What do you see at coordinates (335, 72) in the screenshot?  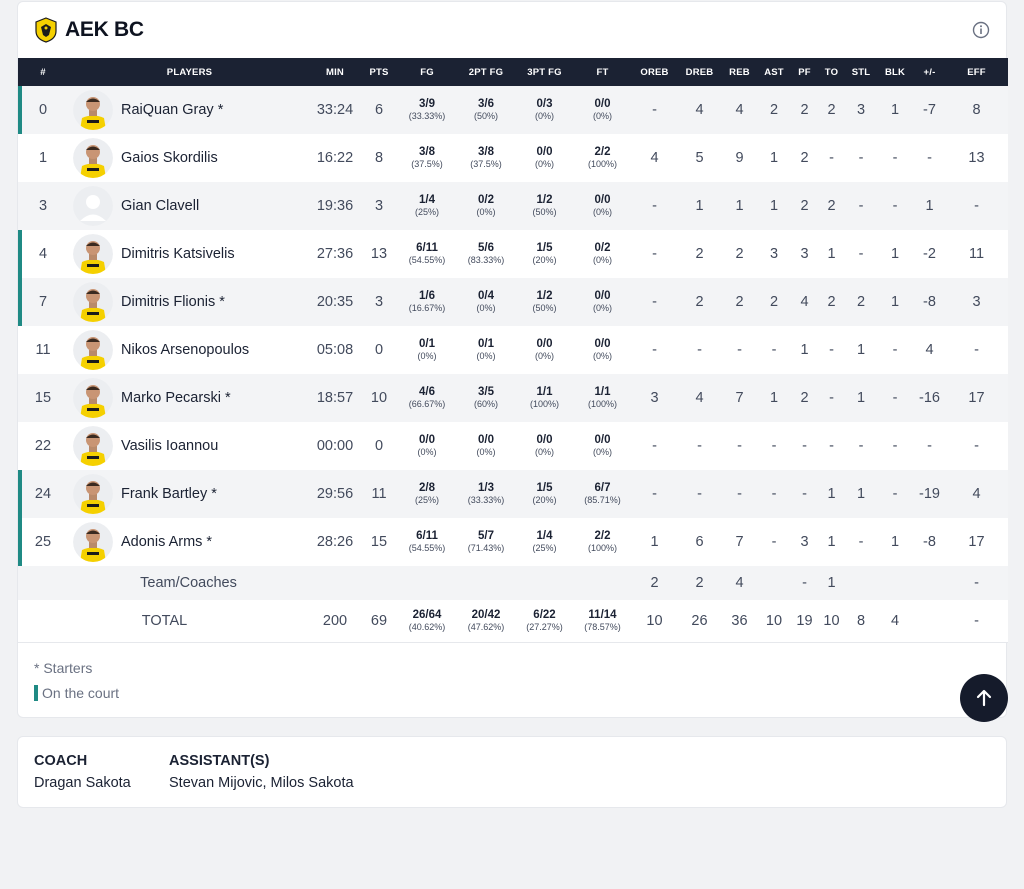 I see `col-header-min: MIN` at bounding box center [335, 72].